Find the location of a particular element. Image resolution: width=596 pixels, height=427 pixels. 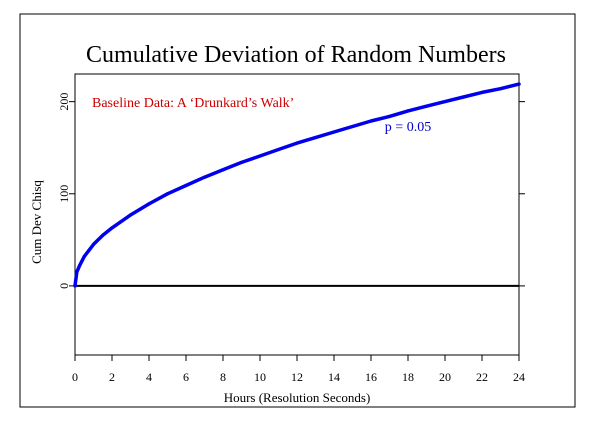

y-tick-label: 100 is located at coordinates (64, 194).